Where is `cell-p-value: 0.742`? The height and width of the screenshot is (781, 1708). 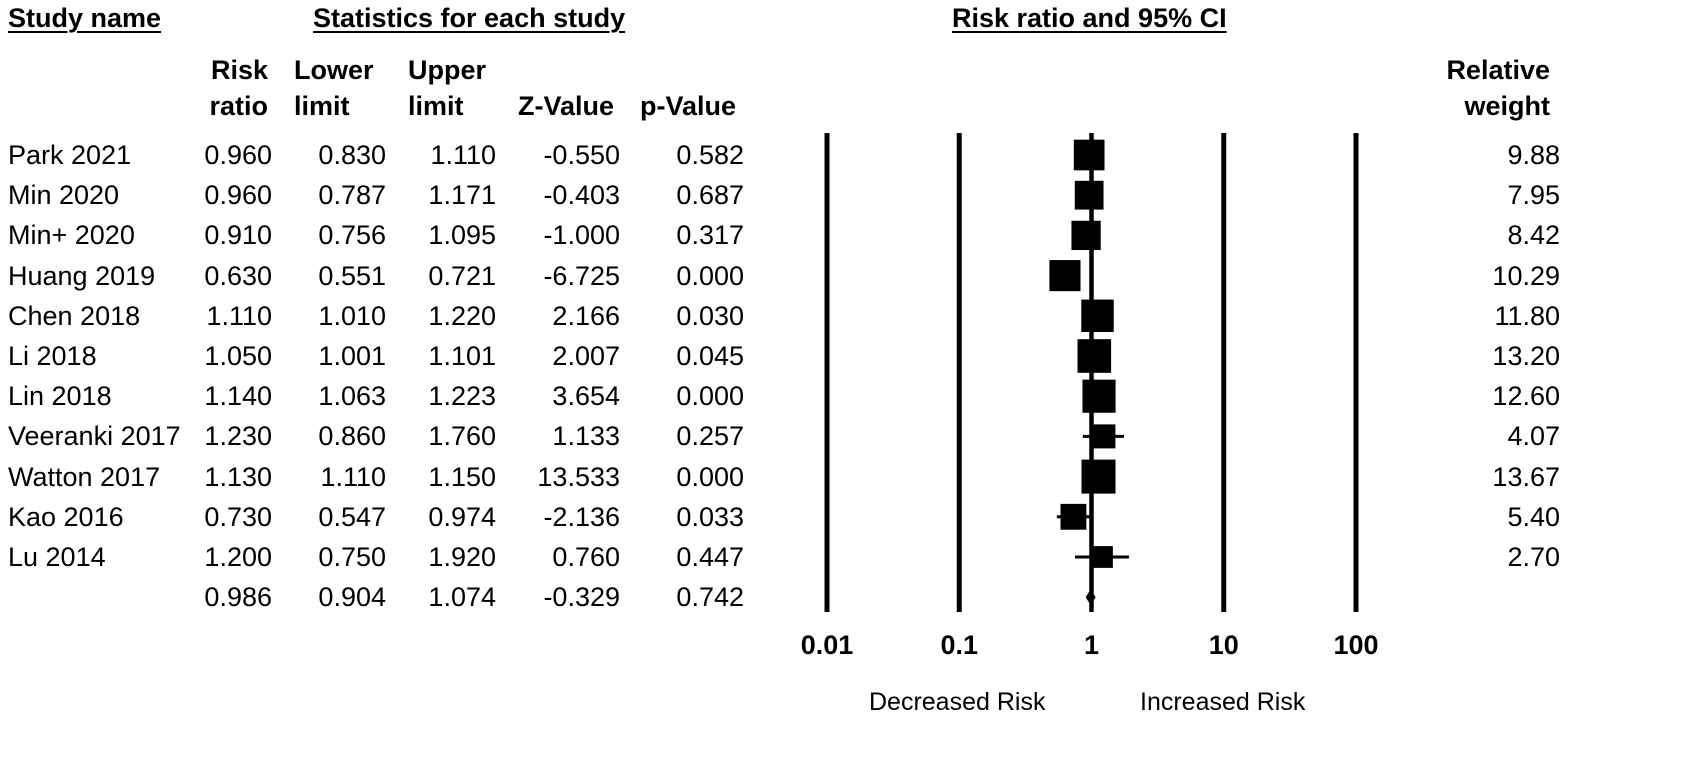 cell-p-value: 0.742 is located at coordinates (710, 597).